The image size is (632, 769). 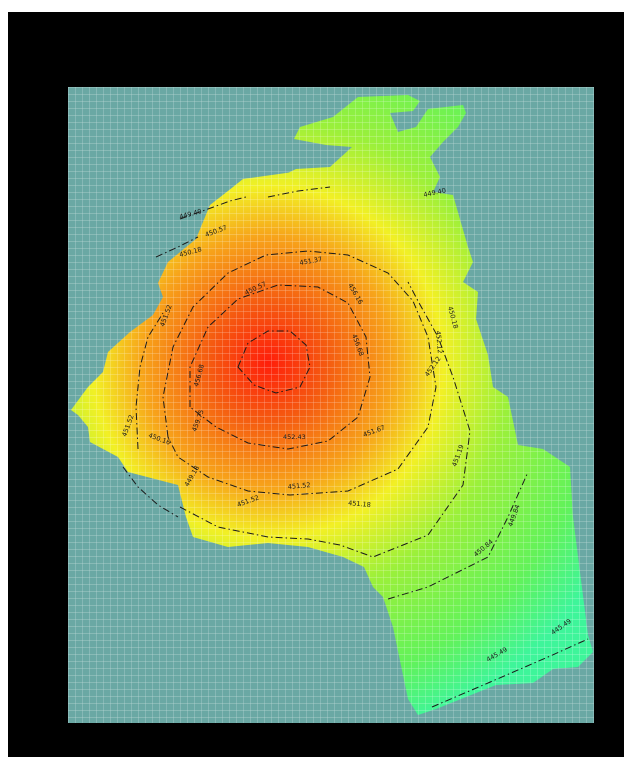 I want to click on contour-label: 452.12, so click(x=439, y=341).